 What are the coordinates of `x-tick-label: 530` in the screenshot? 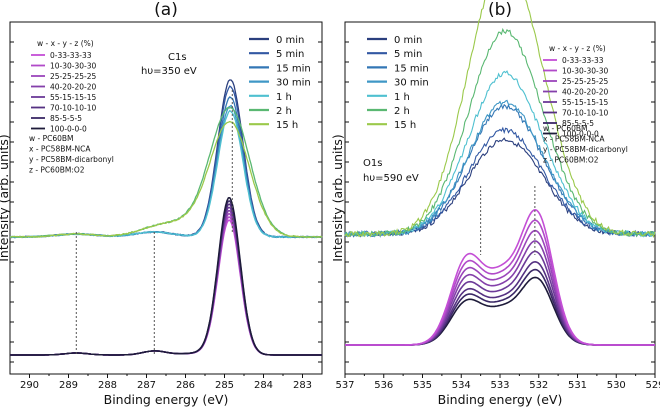 It's located at (616, 385).